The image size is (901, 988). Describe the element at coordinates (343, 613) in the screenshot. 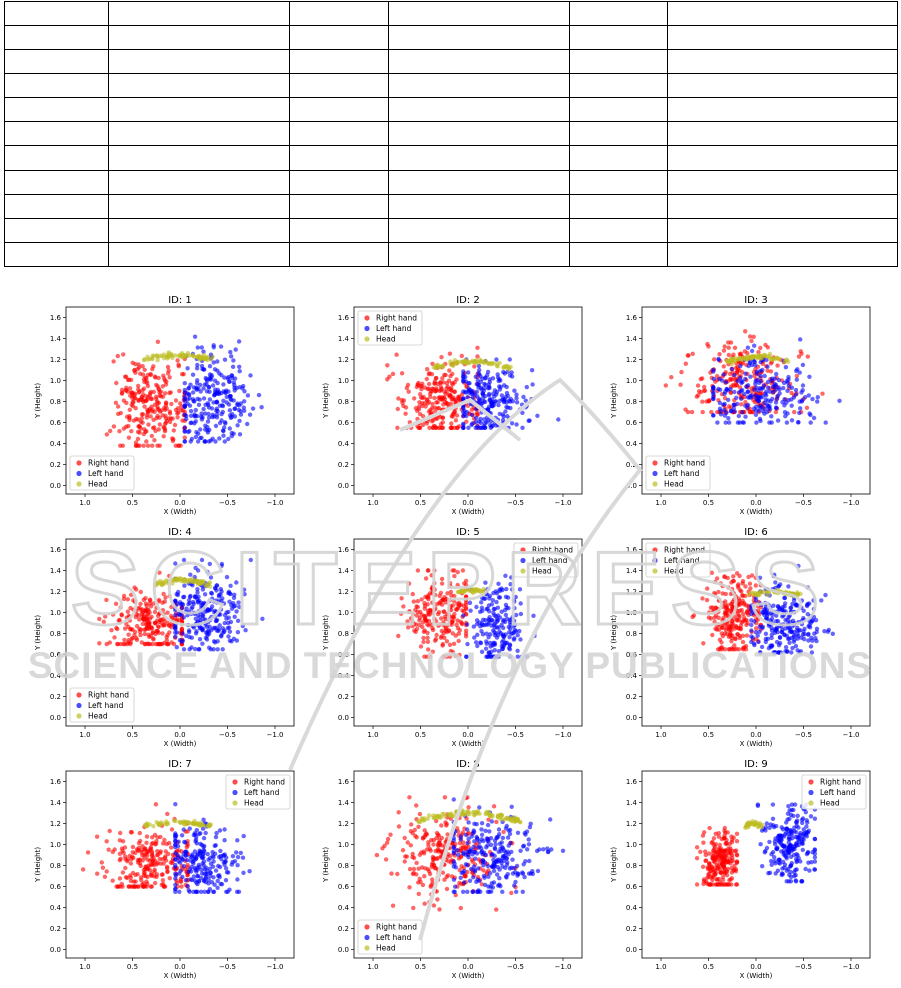

I see `y-tick-label: 1.0` at that location.